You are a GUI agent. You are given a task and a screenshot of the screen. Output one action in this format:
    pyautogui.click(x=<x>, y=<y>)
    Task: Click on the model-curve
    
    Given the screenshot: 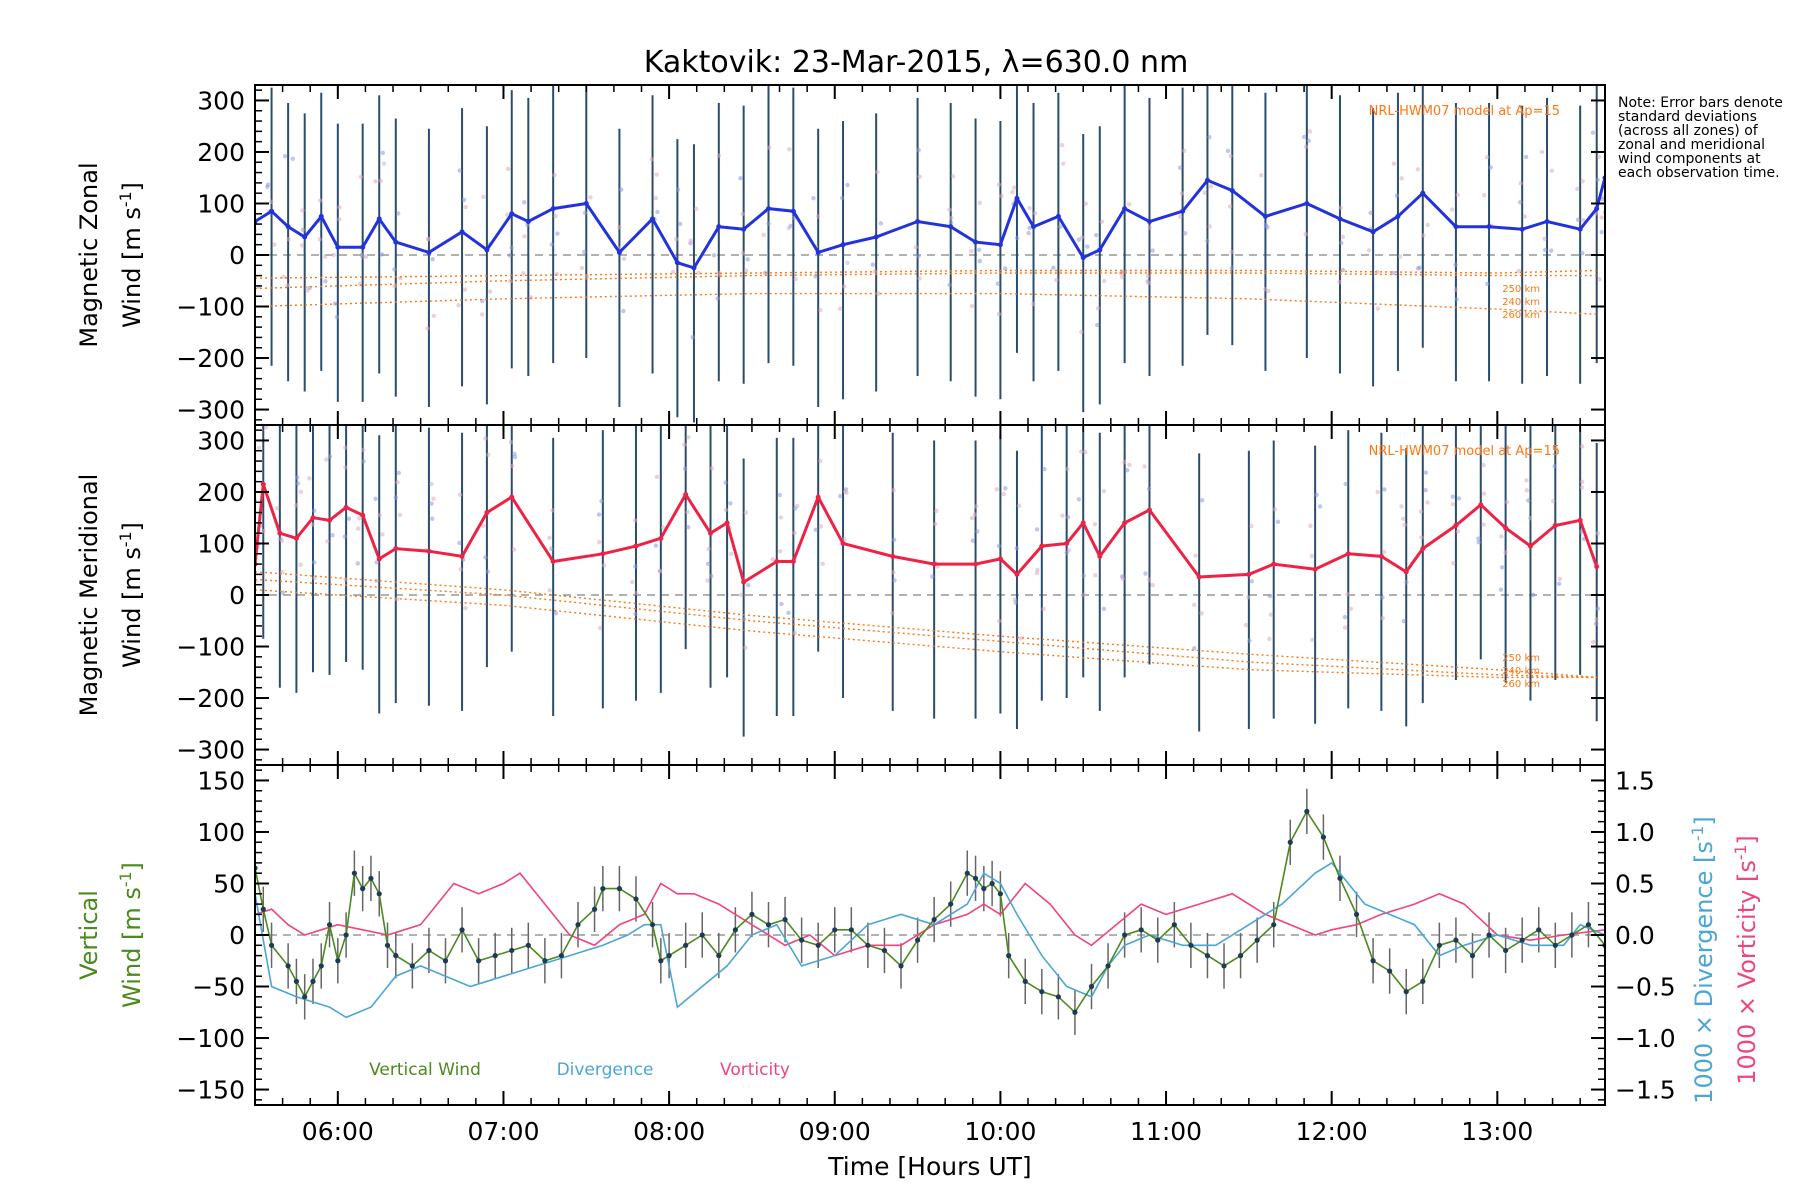 What is the action you would take?
    pyautogui.click(x=926, y=628)
    